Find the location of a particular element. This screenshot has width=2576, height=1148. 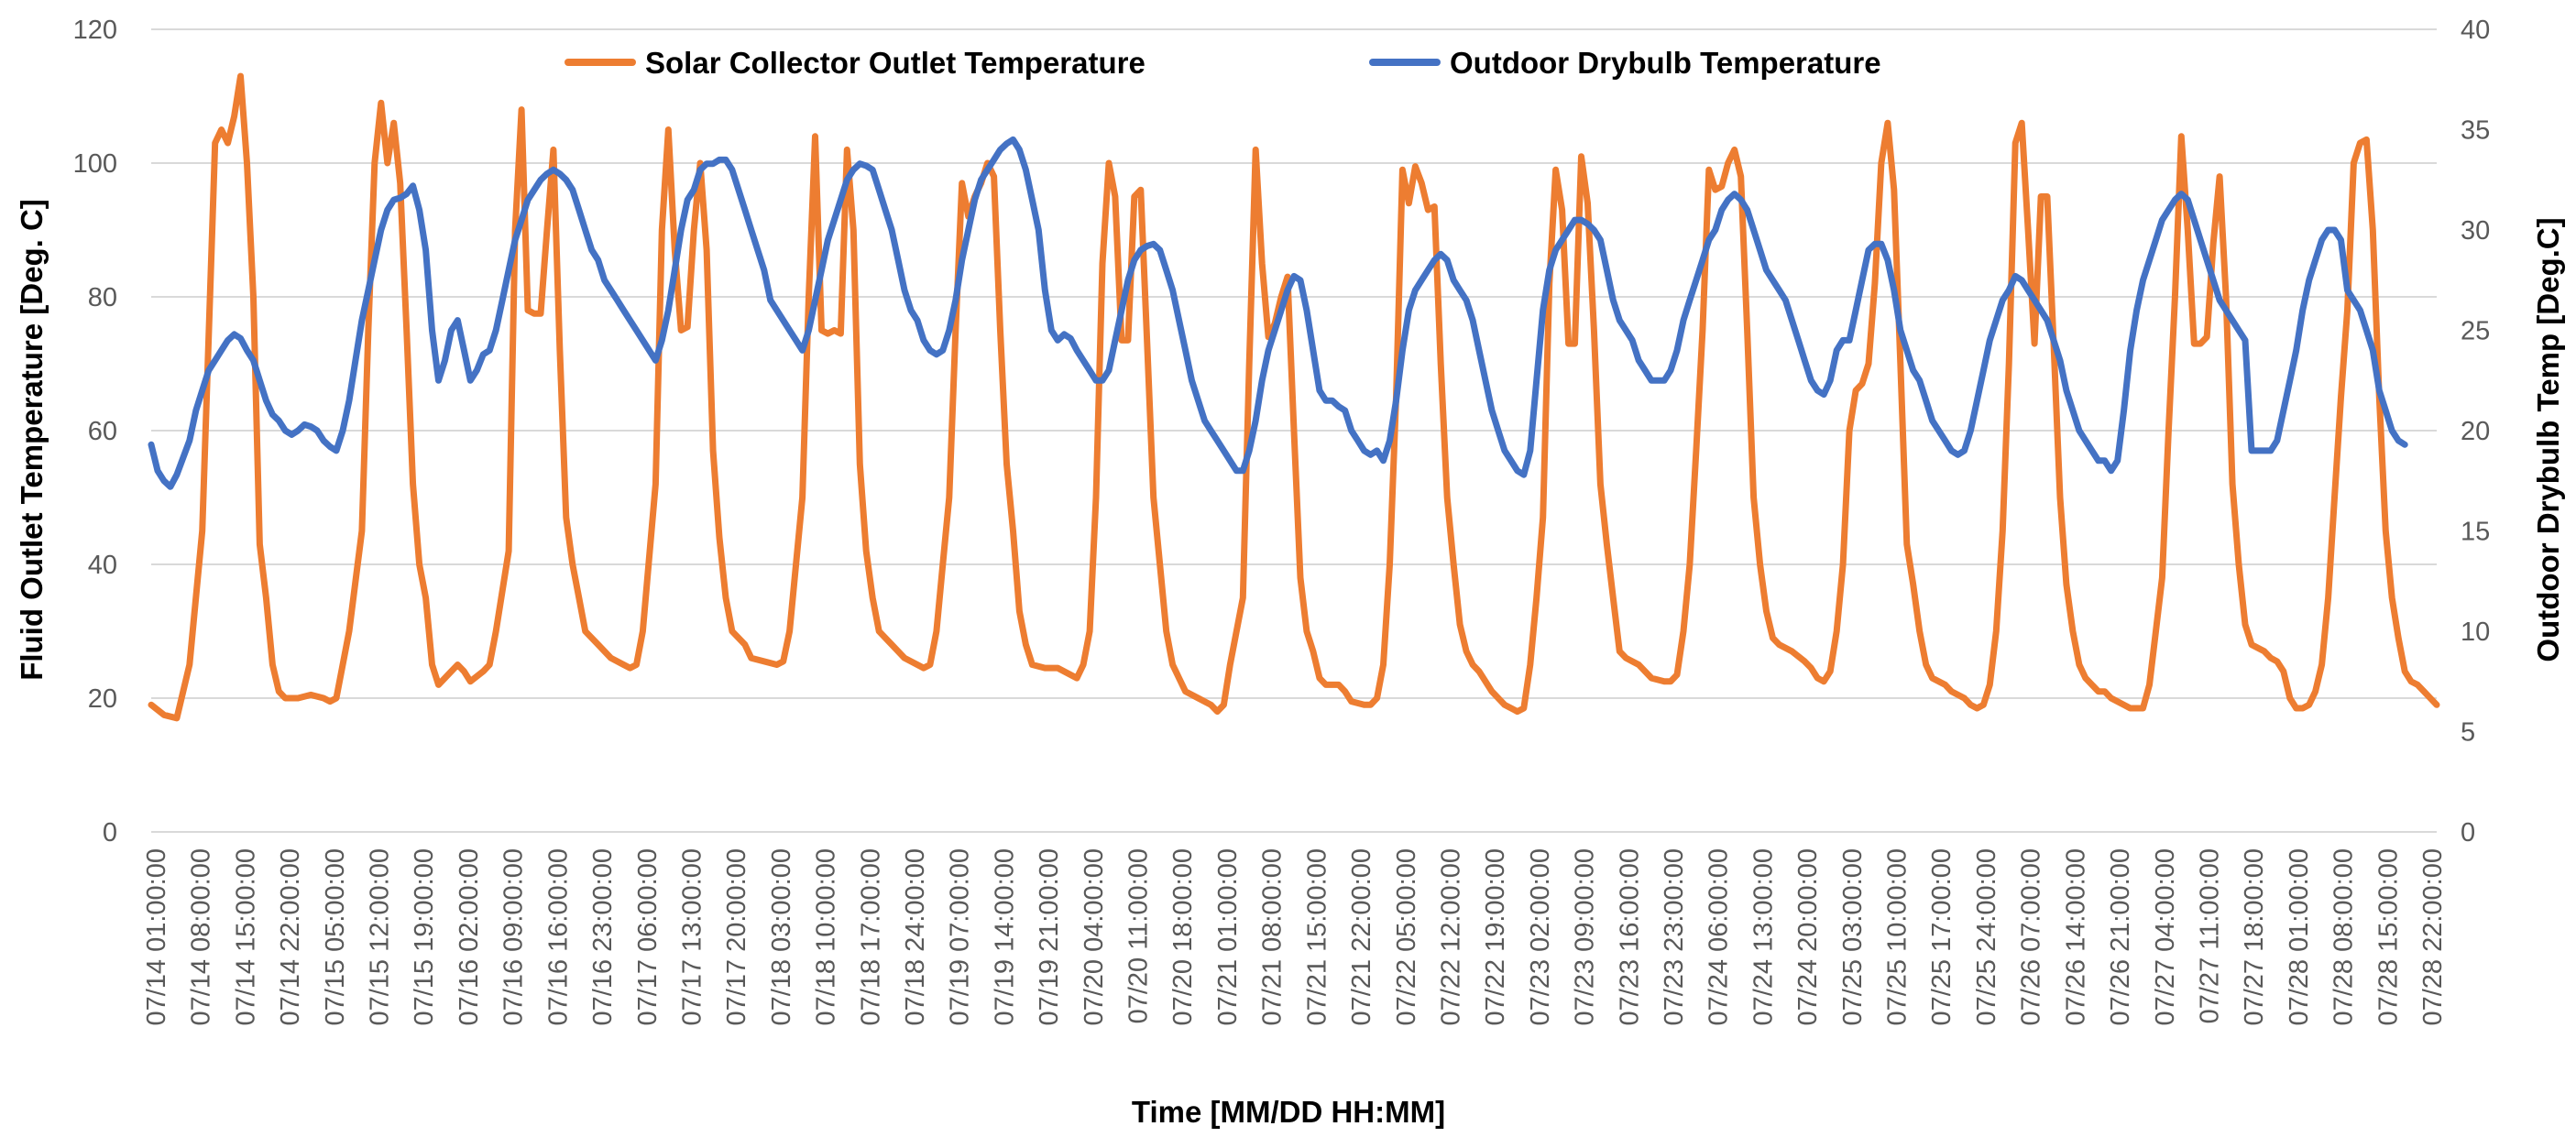

x-tick-label: 07/26 14:00:00 is located at coordinates (2075, 937).